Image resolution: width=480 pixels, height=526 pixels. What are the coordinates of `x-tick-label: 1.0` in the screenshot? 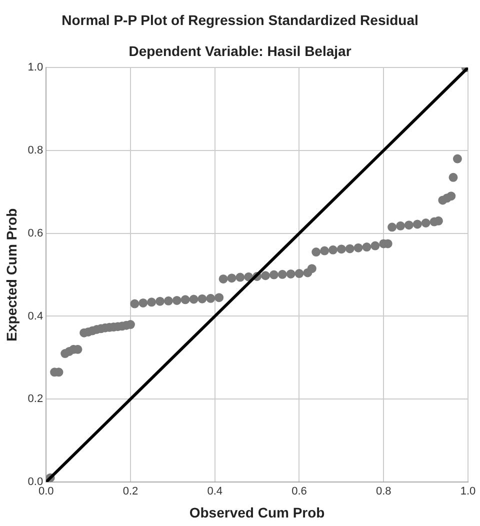 It's located at (468, 492).